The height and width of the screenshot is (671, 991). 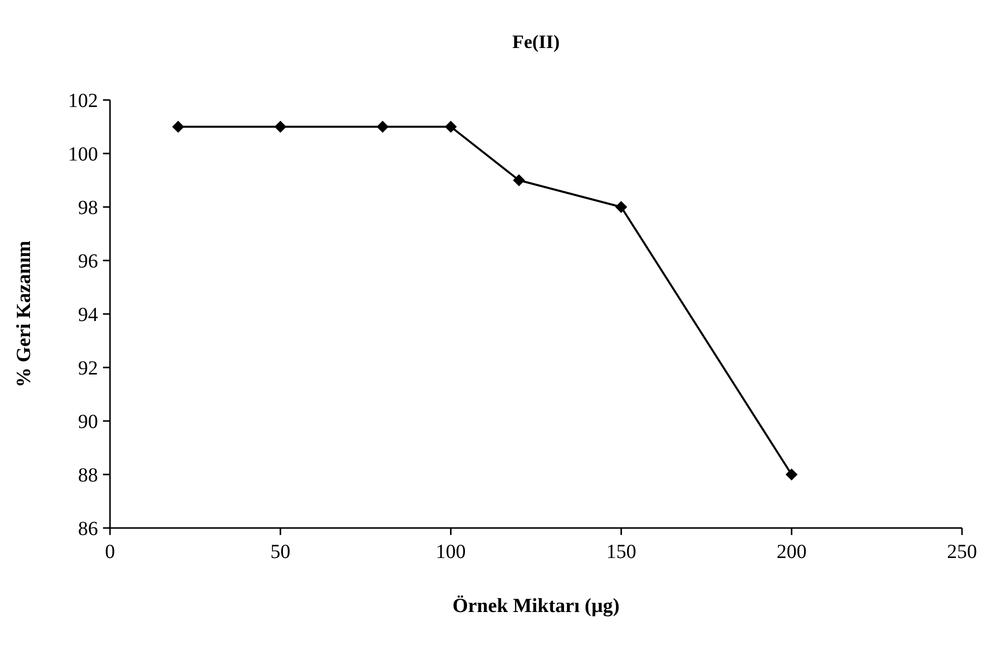 I want to click on y-tick-label: 88, so click(x=88, y=475).